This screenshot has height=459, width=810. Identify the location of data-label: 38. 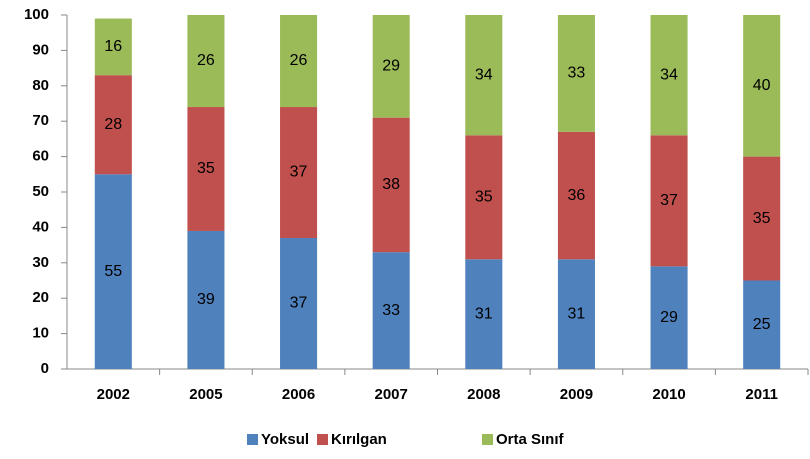
(391, 184).